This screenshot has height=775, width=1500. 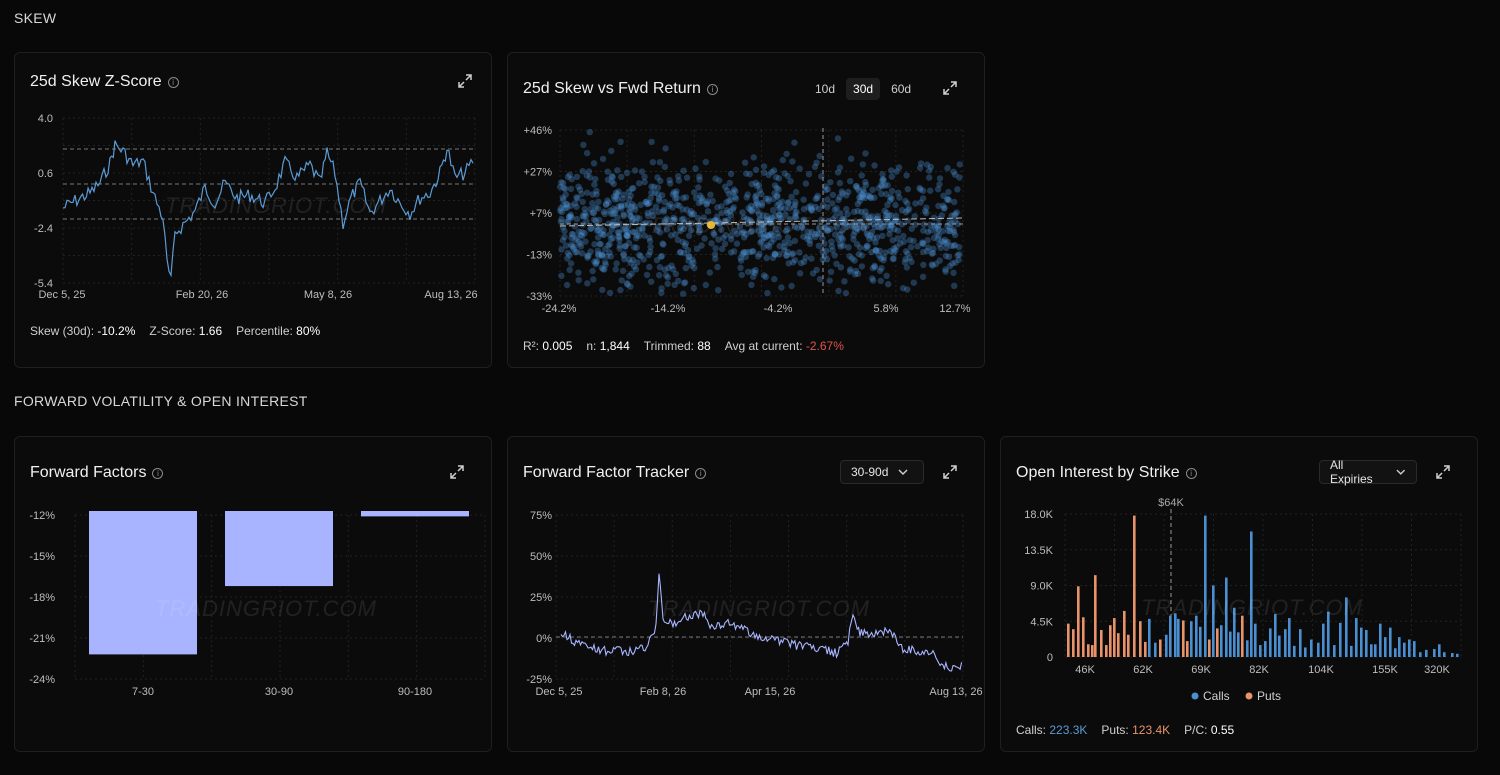 What do you see at coordinates (882, 472) in the screenshot?
I see `tenor-select: 30-90d` at bounding box center [882, 472].